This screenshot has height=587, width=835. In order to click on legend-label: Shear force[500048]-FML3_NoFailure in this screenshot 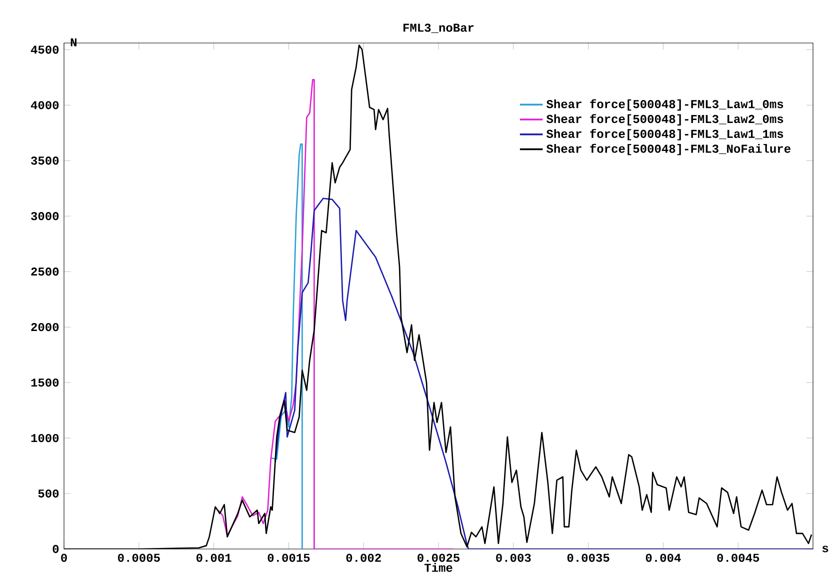, I will do `click(668, 150)`.